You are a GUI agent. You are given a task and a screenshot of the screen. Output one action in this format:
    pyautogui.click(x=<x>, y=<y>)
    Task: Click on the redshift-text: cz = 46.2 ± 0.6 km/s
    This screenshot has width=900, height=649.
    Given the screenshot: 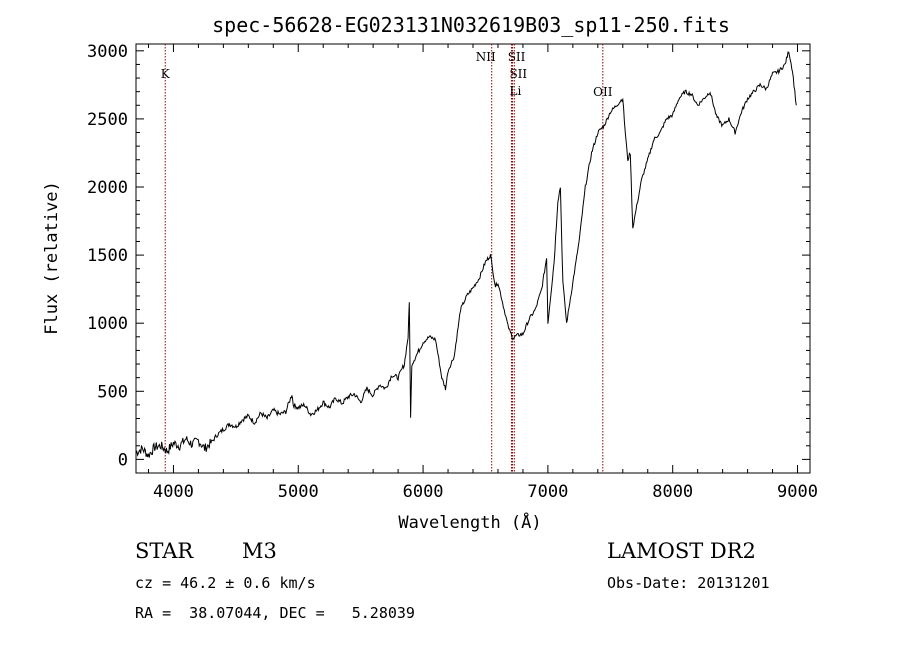 What is the action you would take?
    pyautogui.click(x=225, y=583)
    